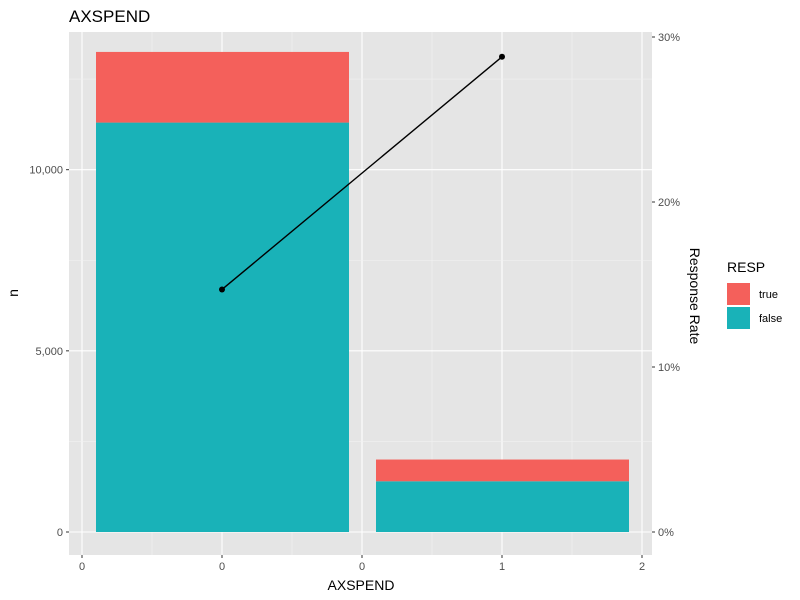 The image size is (800, 600). I want to click on x-axis: 0 0 0 1 2, so click(362, 564).